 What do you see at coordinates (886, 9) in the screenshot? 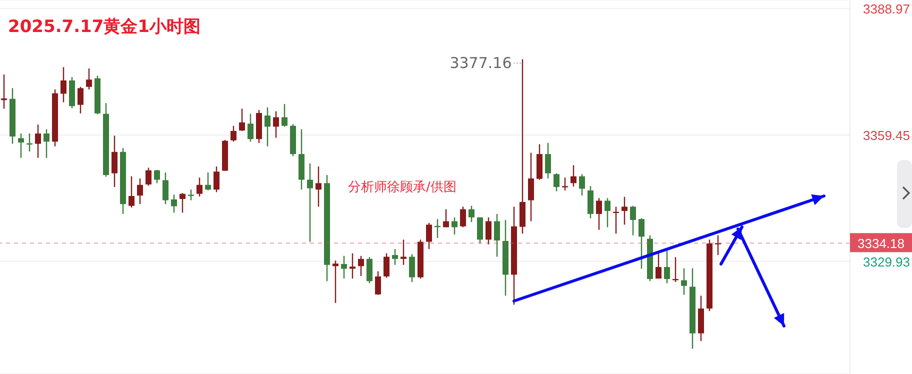
I see `y-tick-label: 3388.97` at bounding box center [886, 9].